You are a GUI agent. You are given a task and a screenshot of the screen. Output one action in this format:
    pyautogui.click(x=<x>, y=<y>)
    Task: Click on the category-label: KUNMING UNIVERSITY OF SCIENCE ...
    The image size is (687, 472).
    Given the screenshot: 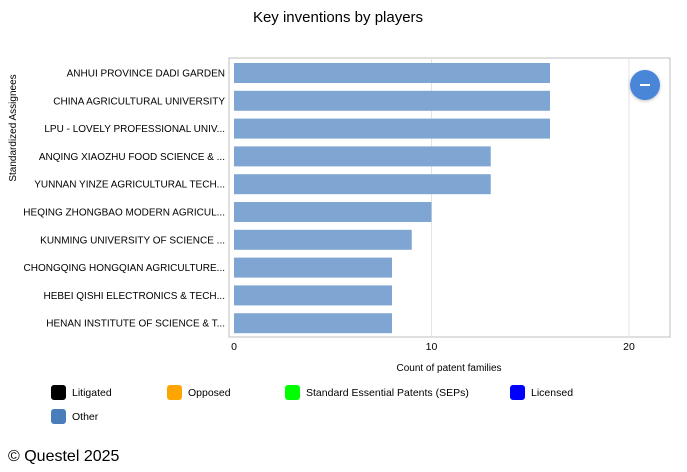 What is the action you would take?
    pyautogui.click(x=132, y=240)
    